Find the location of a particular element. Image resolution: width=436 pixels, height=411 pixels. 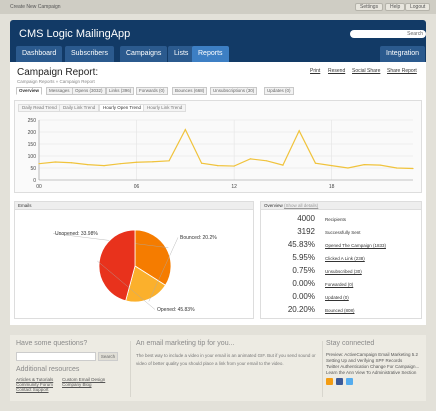

connect-title: Stay connected is located at coordinates (350, 343).